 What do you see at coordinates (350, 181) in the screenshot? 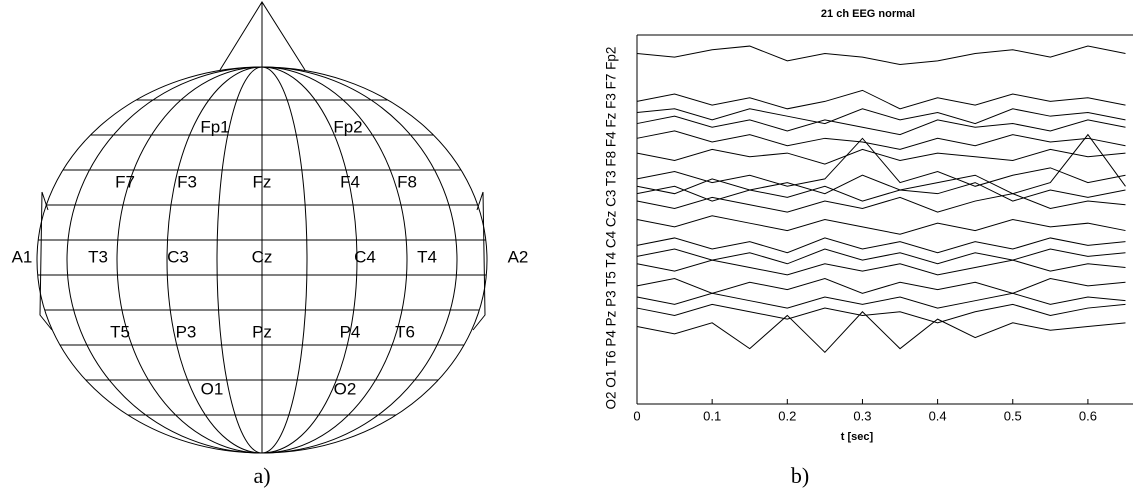
I see `electrode: F4` at bounding box center [350, 181].